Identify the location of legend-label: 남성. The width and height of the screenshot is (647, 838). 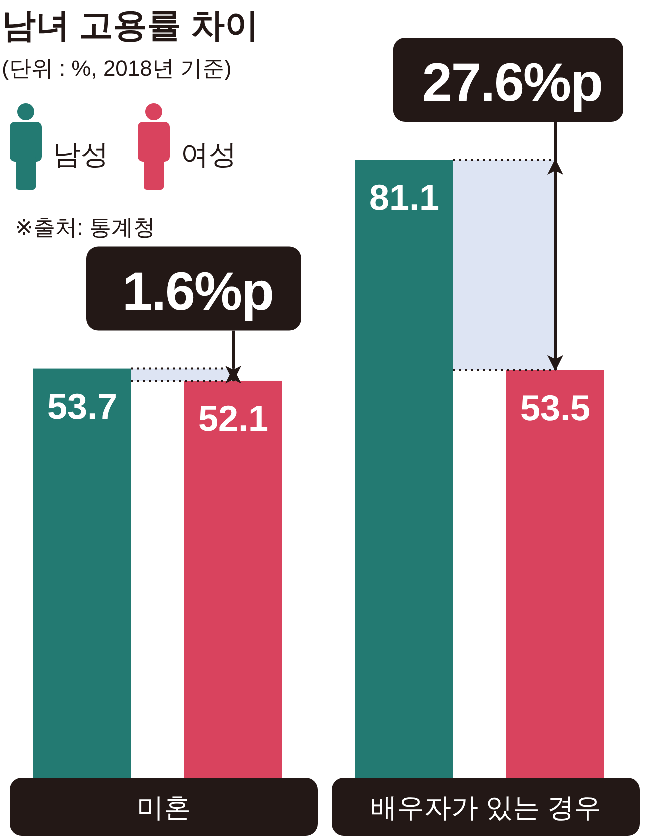
(81, 154).